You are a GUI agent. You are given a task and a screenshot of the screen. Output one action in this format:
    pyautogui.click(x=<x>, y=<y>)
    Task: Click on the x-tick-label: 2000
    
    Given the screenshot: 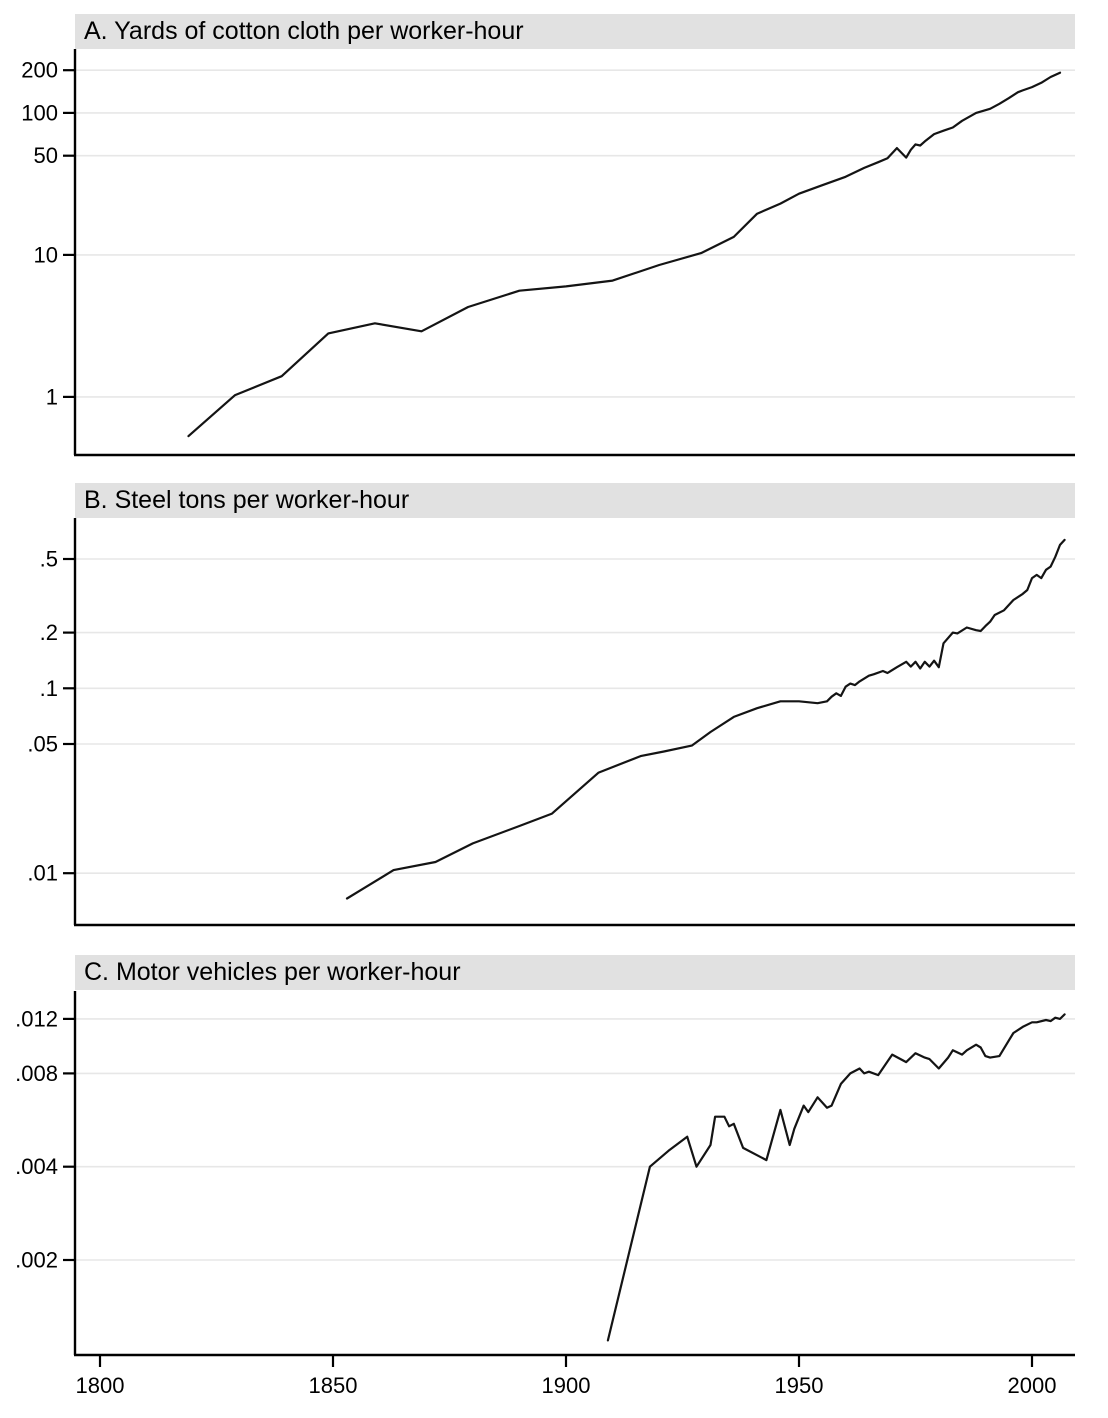 What is the action you would take?
    pyautogui.click(x=1032, y=1385)
    